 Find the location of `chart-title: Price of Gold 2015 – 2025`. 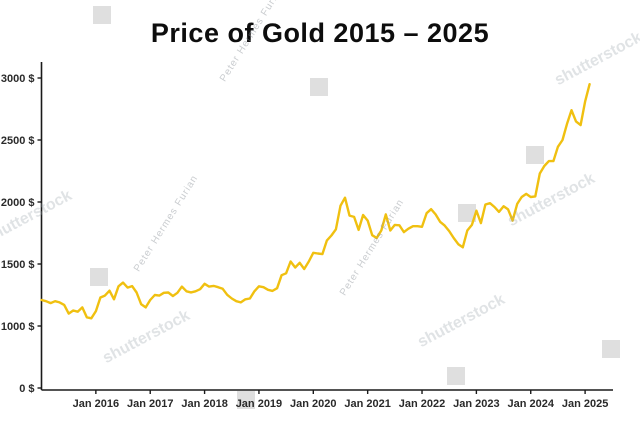

chart-title: Price of Gold 2015 – 2025 is located at coordinates (320, 33).